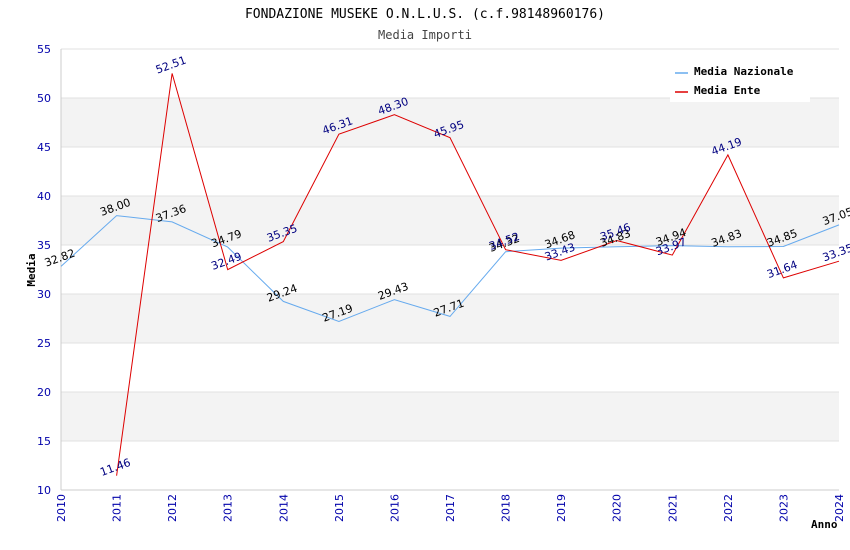 Image resolution: width=850 pixels, height=550 pixels. Describe the element at coordinates (44, 98) in the screenshot. I see `y-tick-label: 50` at that location.